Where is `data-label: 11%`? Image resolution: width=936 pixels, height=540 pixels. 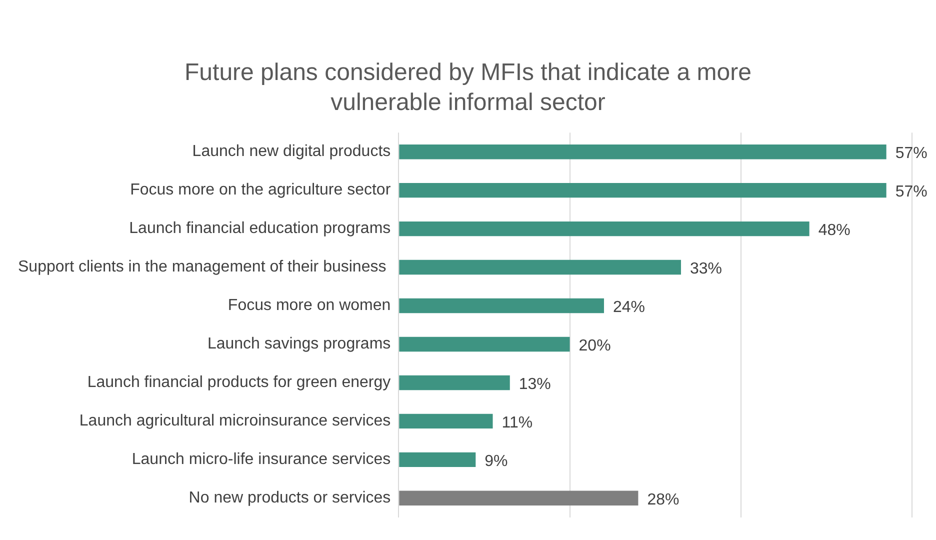
data-label: 11% is located at coordinates (517, 423).